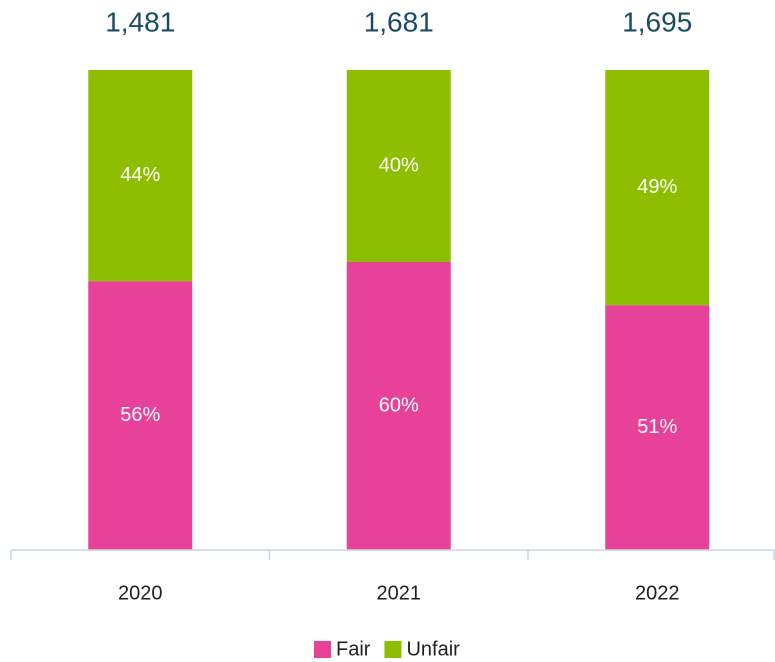 This screenshot has width=775, height=662. Describe the element at coordinates (399, 593) in the screenshot. I see `x-tick-label: 2021` at that location.